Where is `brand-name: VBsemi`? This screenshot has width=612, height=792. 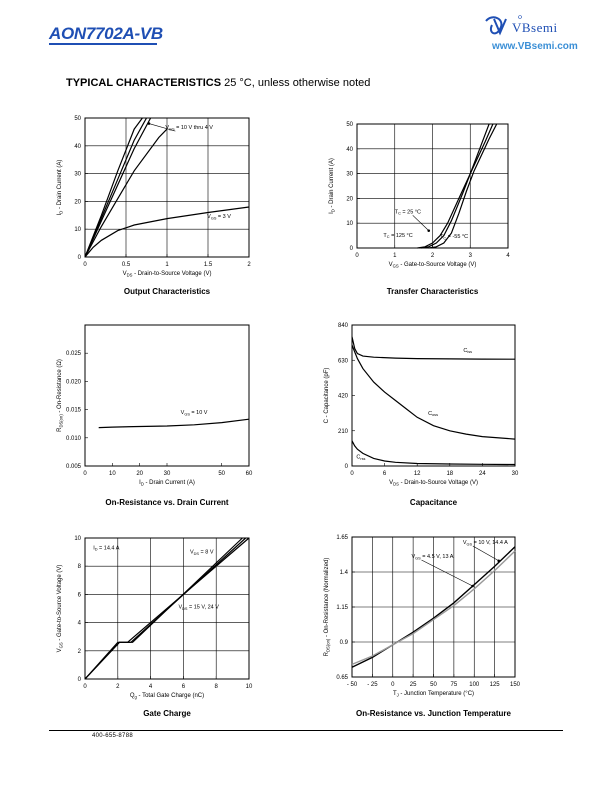 brand-name: VBsemi is located at coordinates (535, 27).